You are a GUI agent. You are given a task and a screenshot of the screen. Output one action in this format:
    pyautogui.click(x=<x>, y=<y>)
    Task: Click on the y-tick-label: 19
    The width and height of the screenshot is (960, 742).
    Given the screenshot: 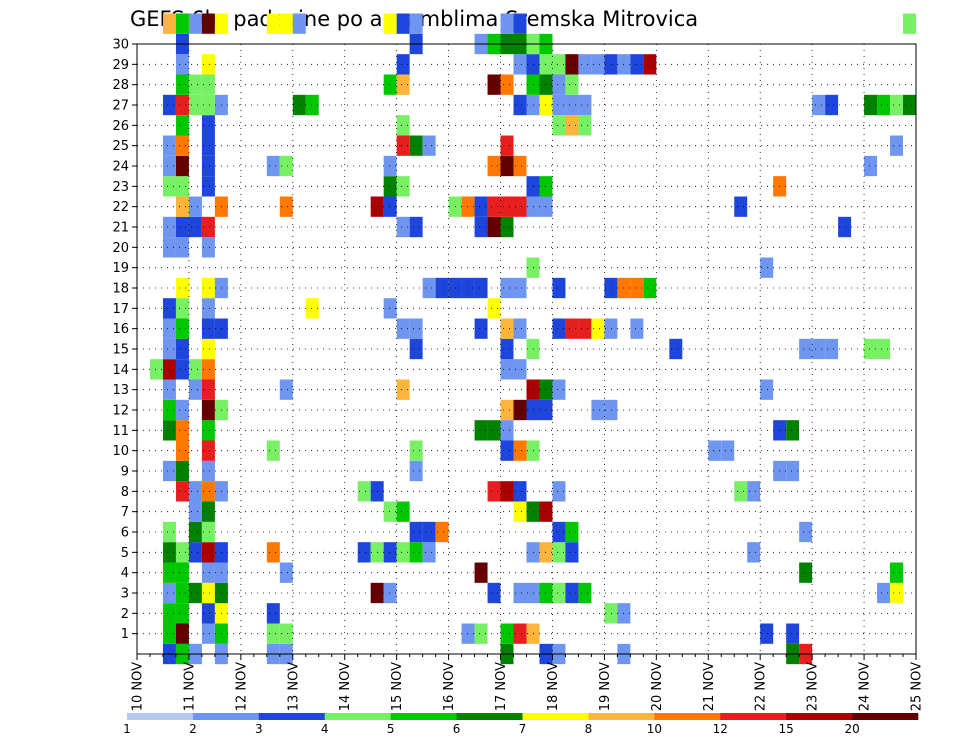 What is the action you would take?
    pyautogui.click(x=120, y=268)
    